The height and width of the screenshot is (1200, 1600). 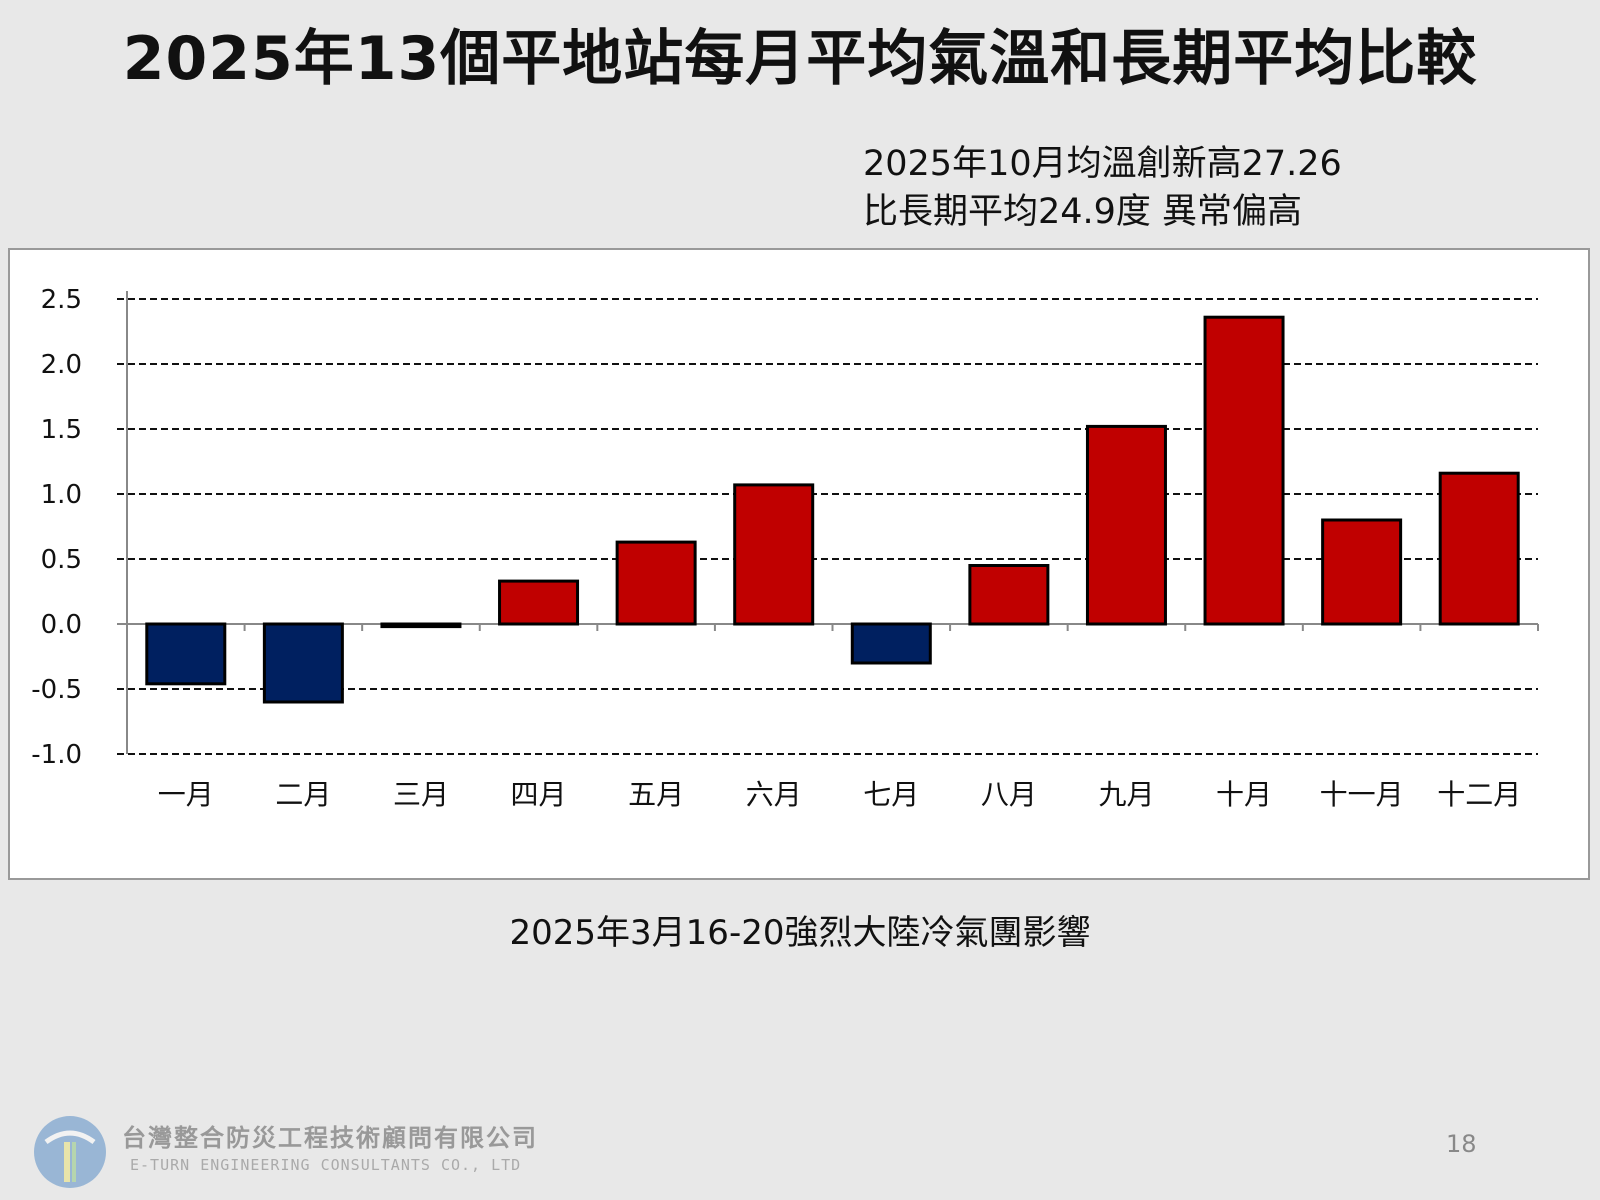 I want to click on x-tick-label: 八月, so click(x=1009, y=794).